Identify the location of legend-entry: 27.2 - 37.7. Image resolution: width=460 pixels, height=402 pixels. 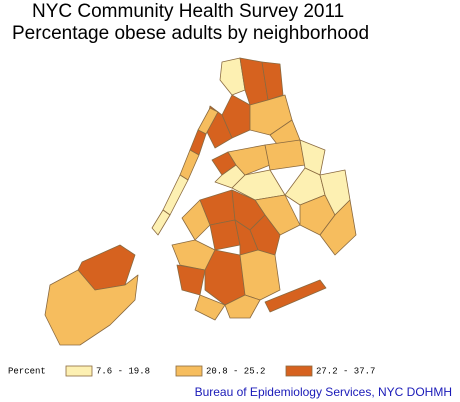
(345, 371).